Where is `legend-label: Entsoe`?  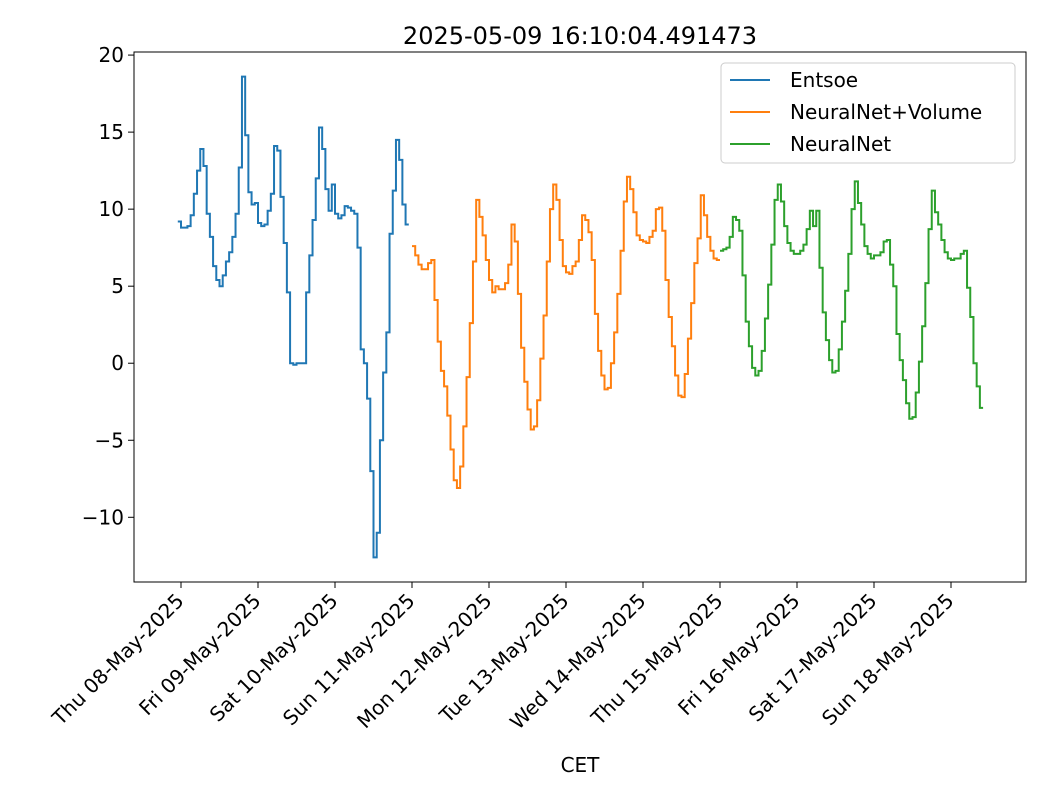 legend-label: Entsoe is located at coordinates (824, 80).